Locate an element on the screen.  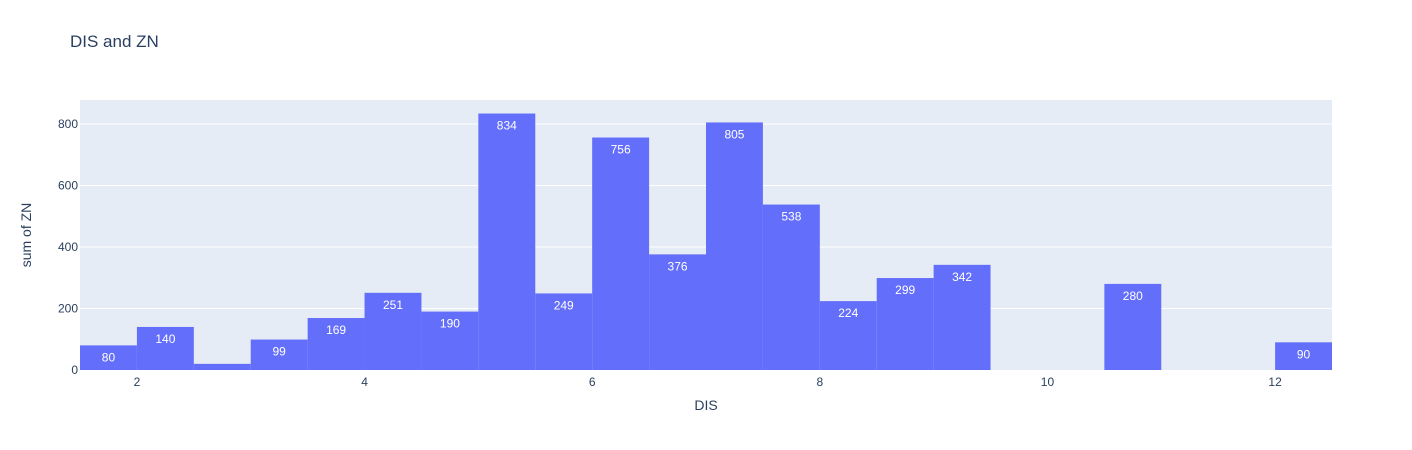
x-tick-label: 6 is located at coordinates (592, 382).